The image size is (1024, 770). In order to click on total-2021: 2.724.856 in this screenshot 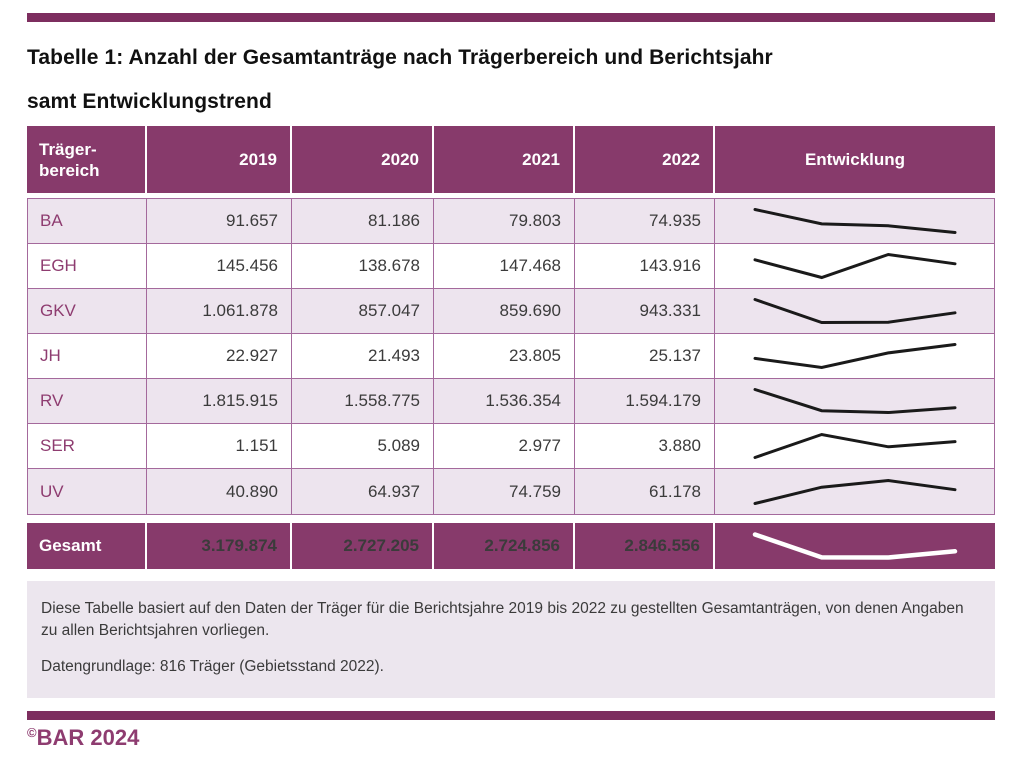, I will do `click(502, 546)`.